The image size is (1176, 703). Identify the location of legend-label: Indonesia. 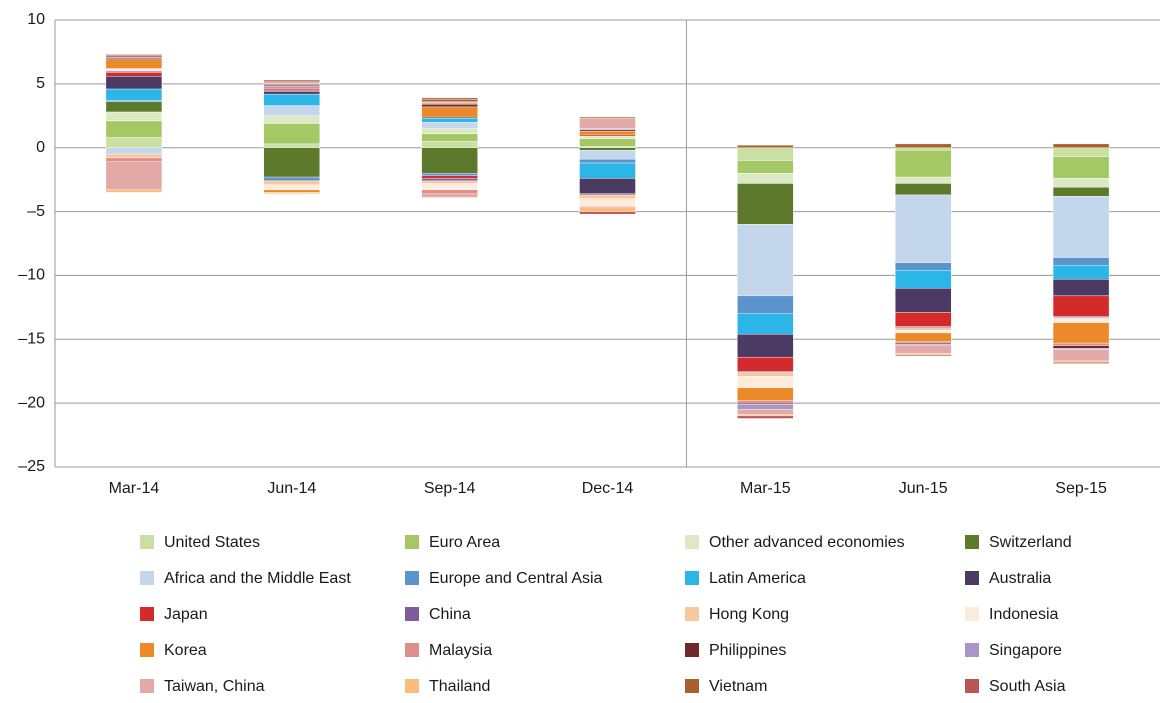
(1023, 614).